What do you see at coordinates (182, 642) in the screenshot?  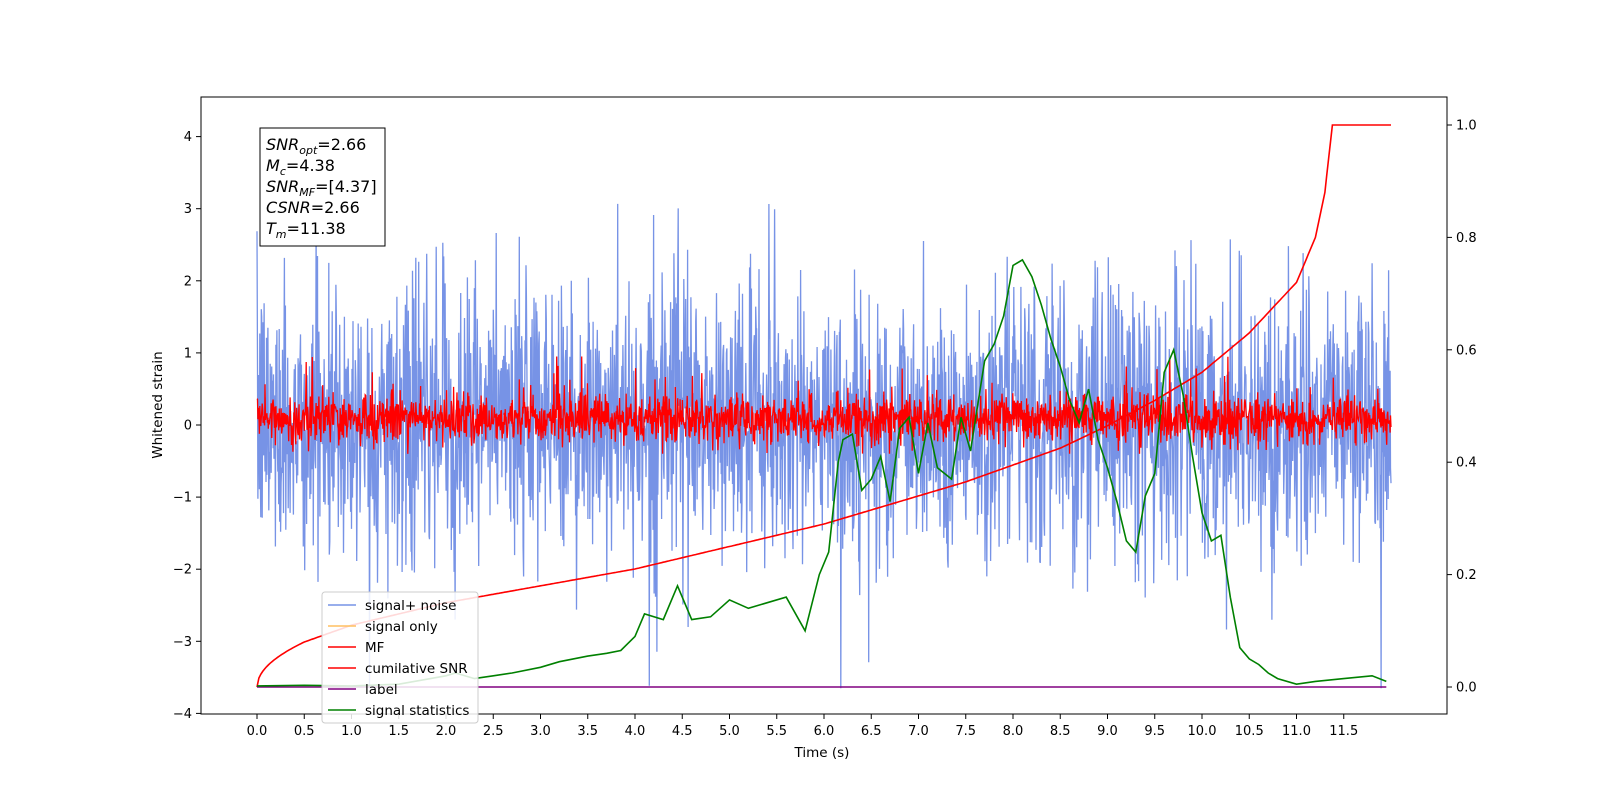 I see `y-tick-label-left: −3` at bounding box center [182, 642].